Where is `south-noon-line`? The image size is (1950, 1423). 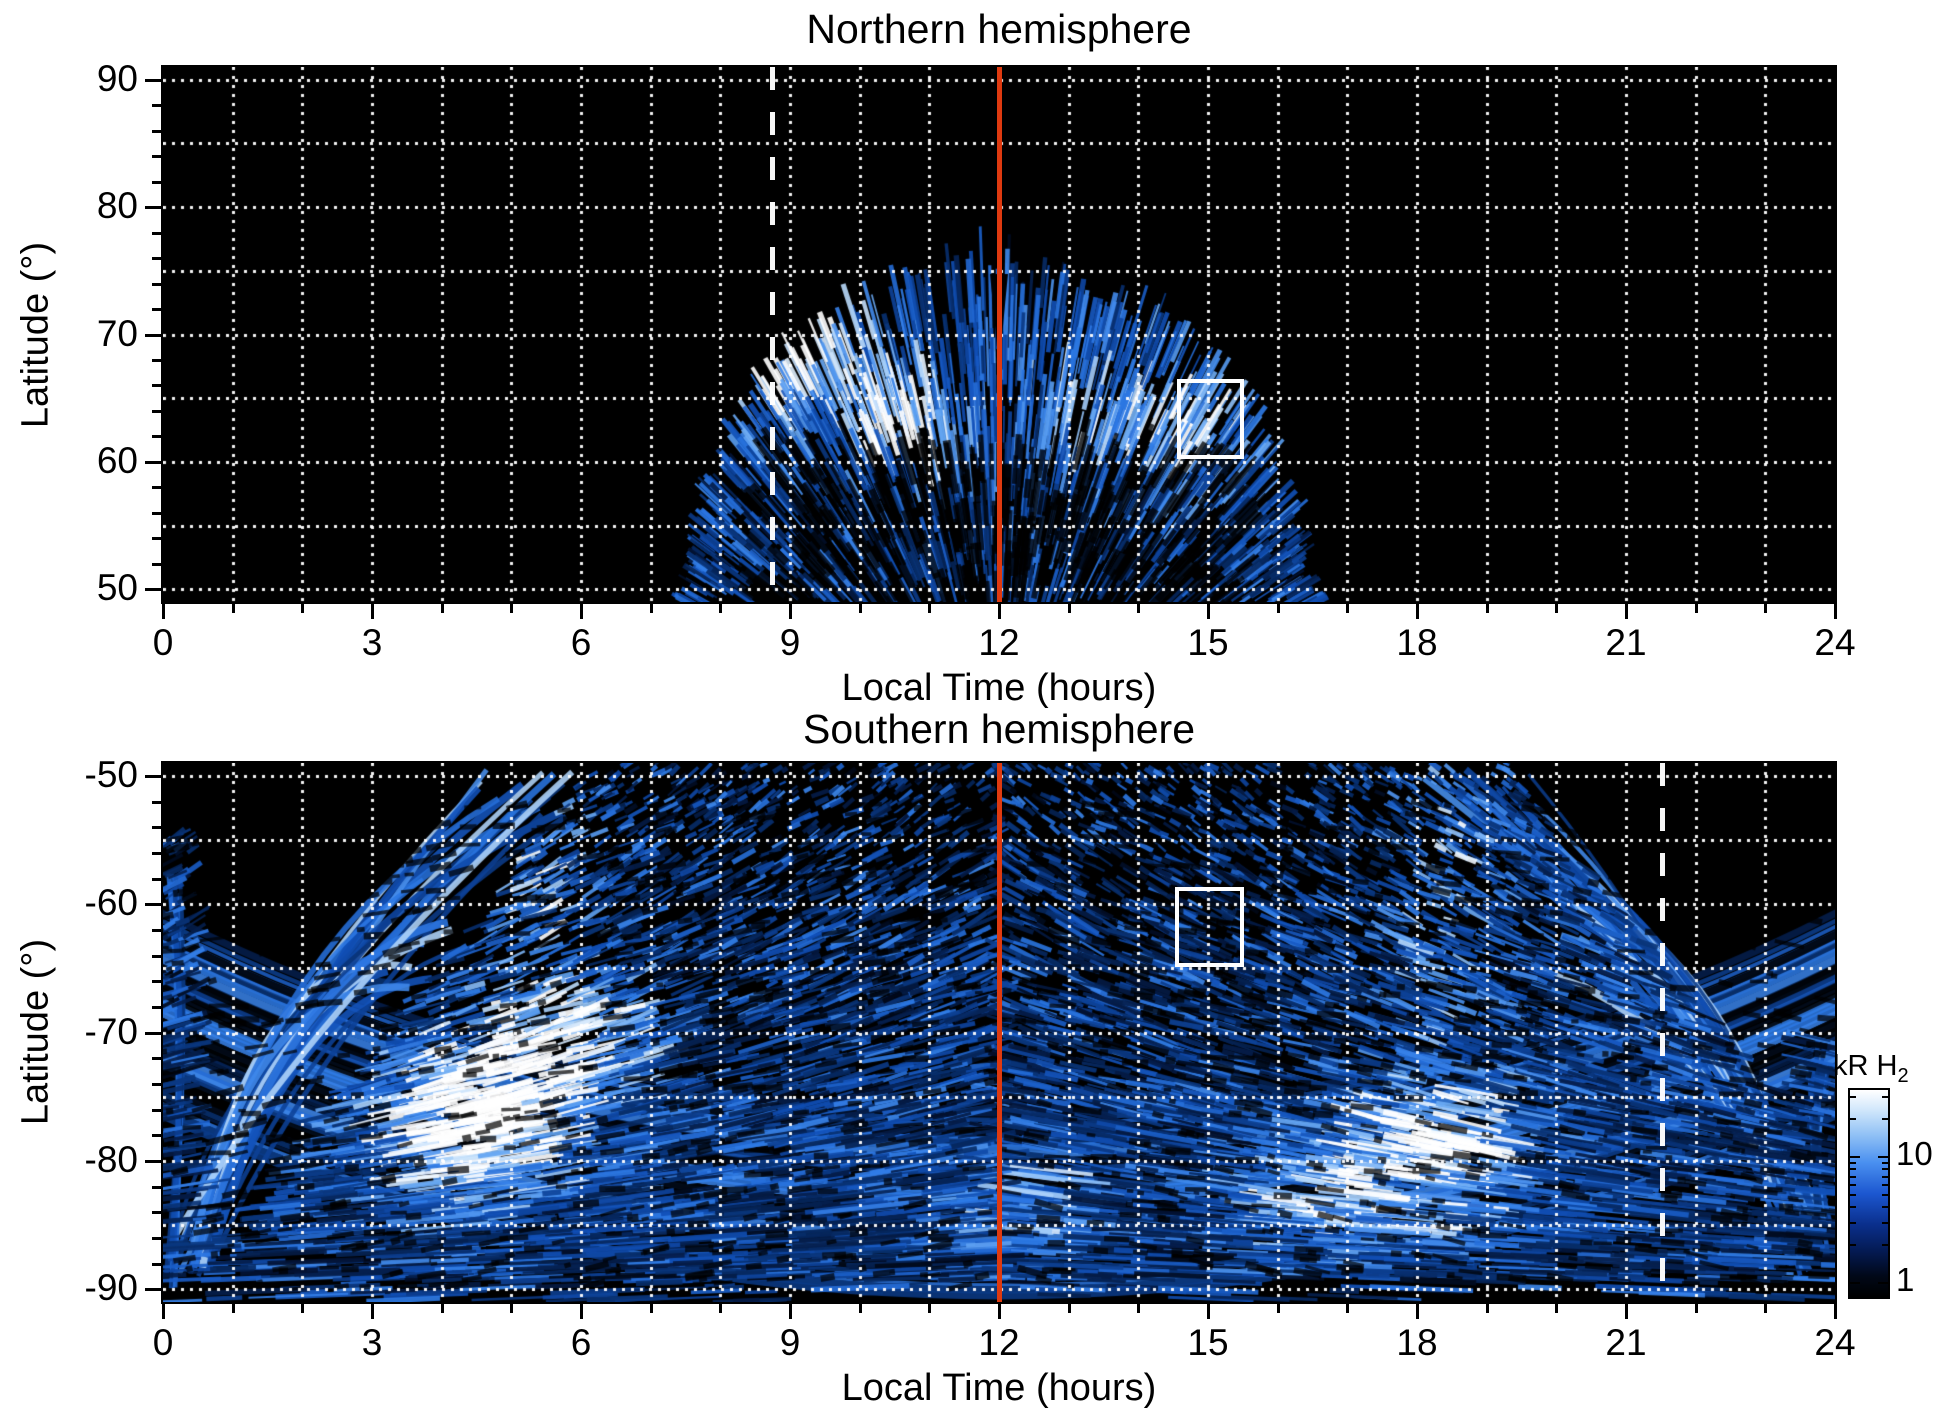 south-noon-line is located at coordinates (999, 1032).